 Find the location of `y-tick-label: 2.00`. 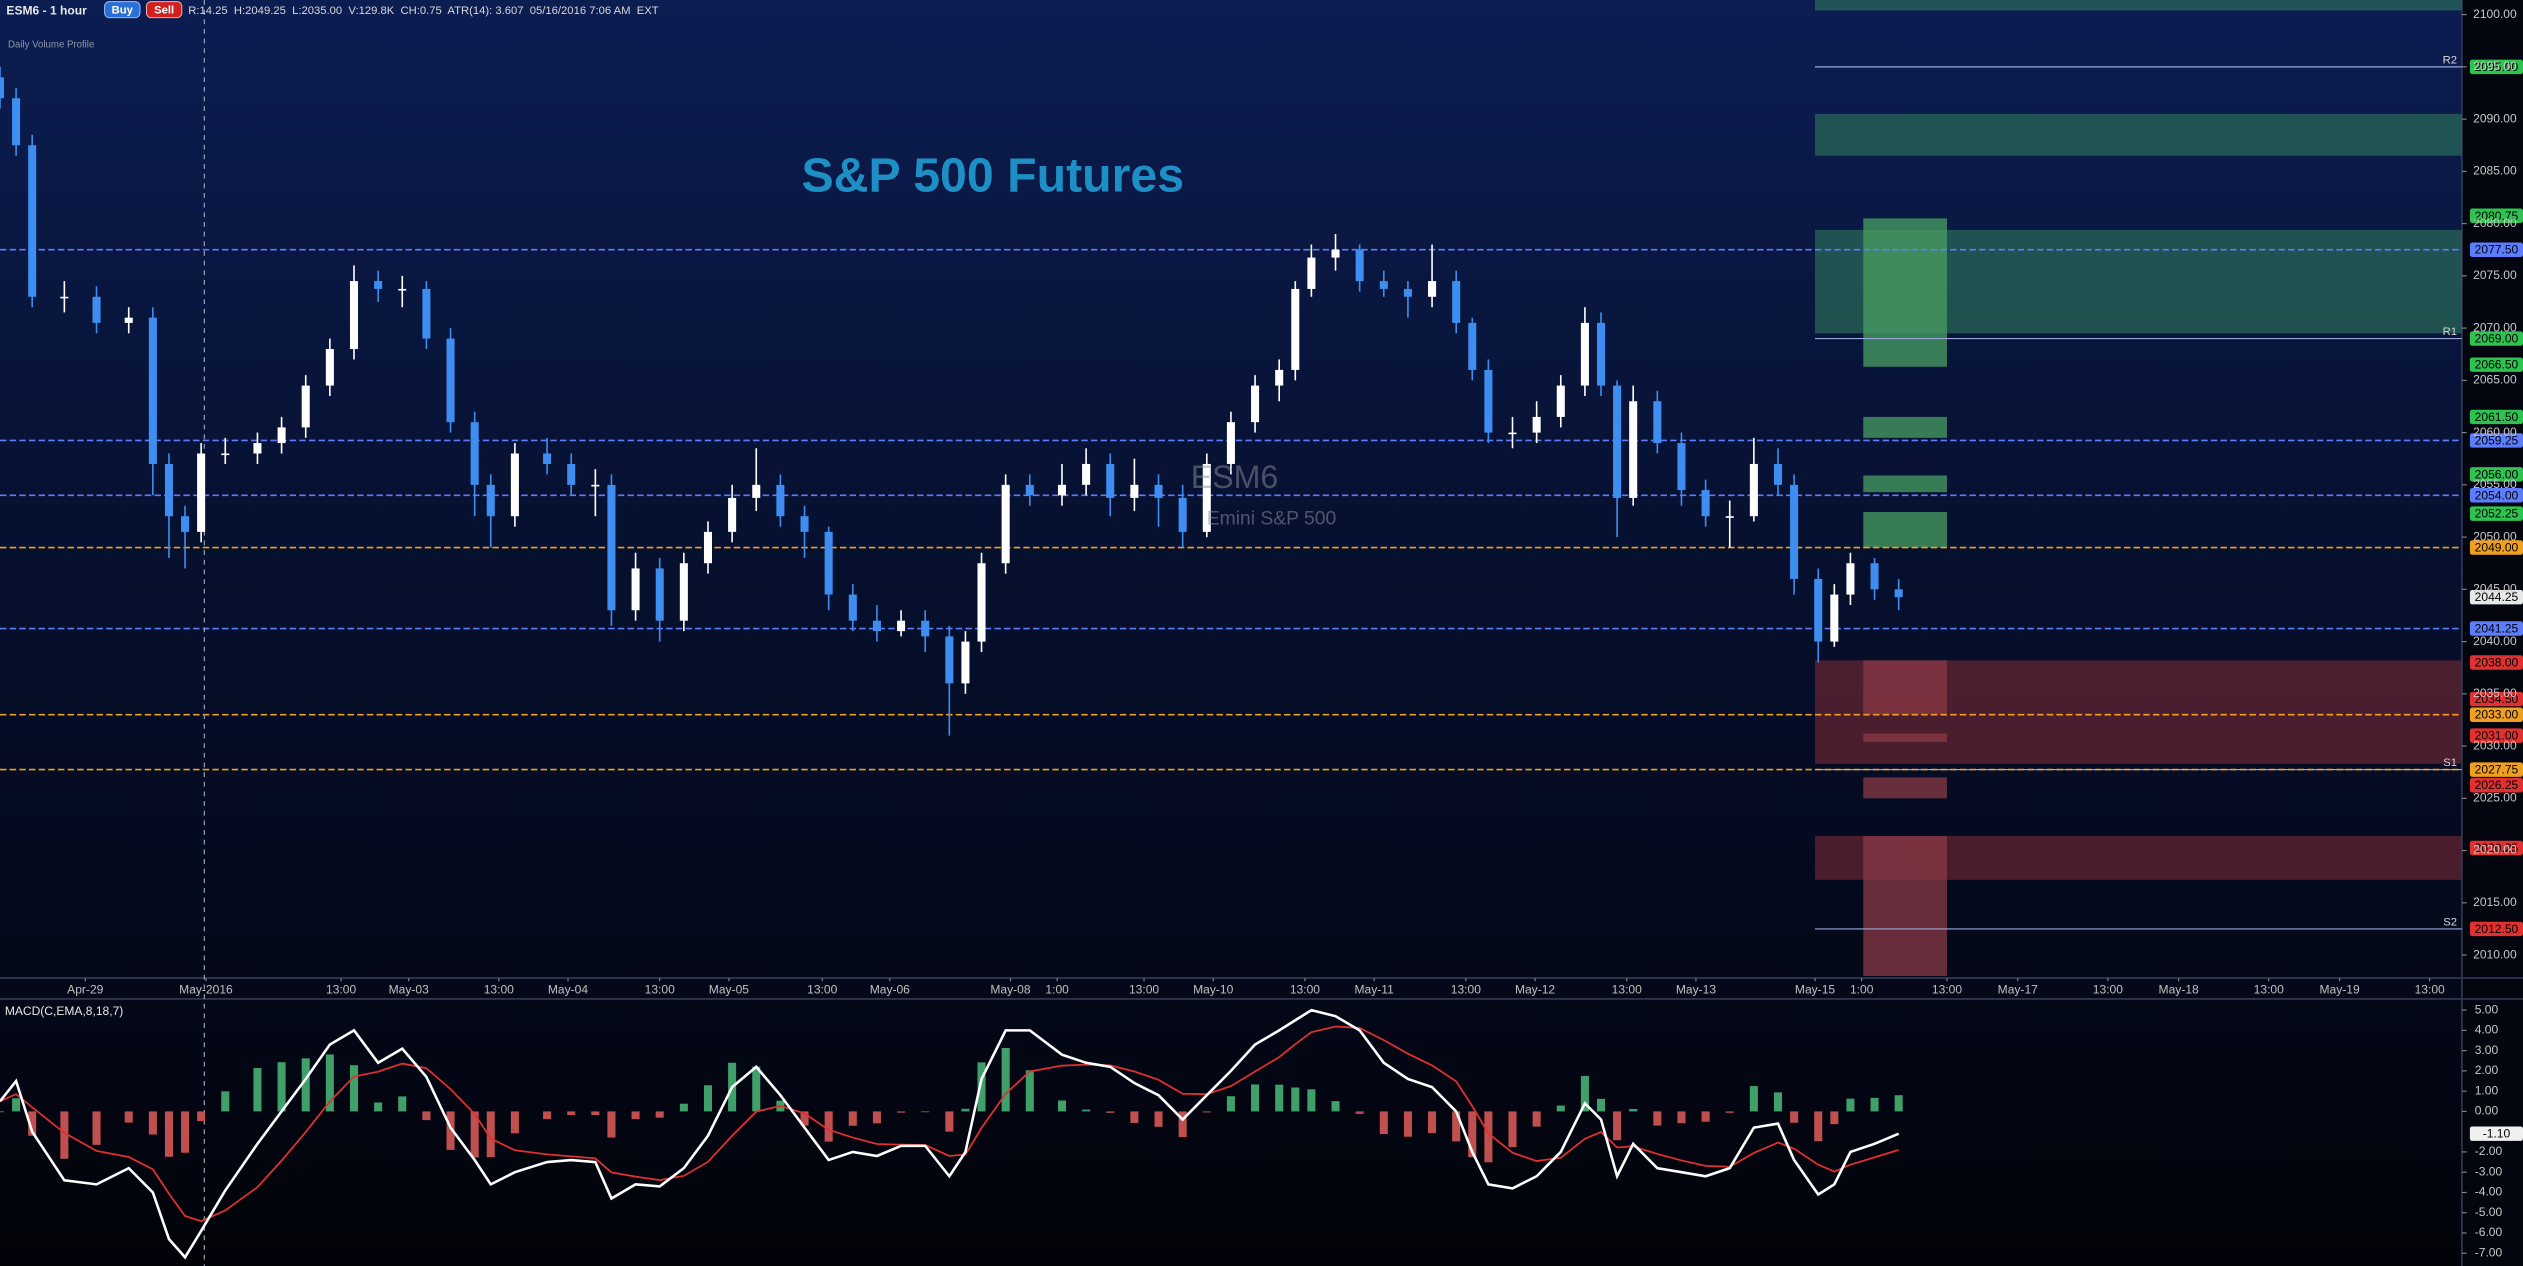

y-tick-label: 2.00 is located at coordinates (2487, 1070).